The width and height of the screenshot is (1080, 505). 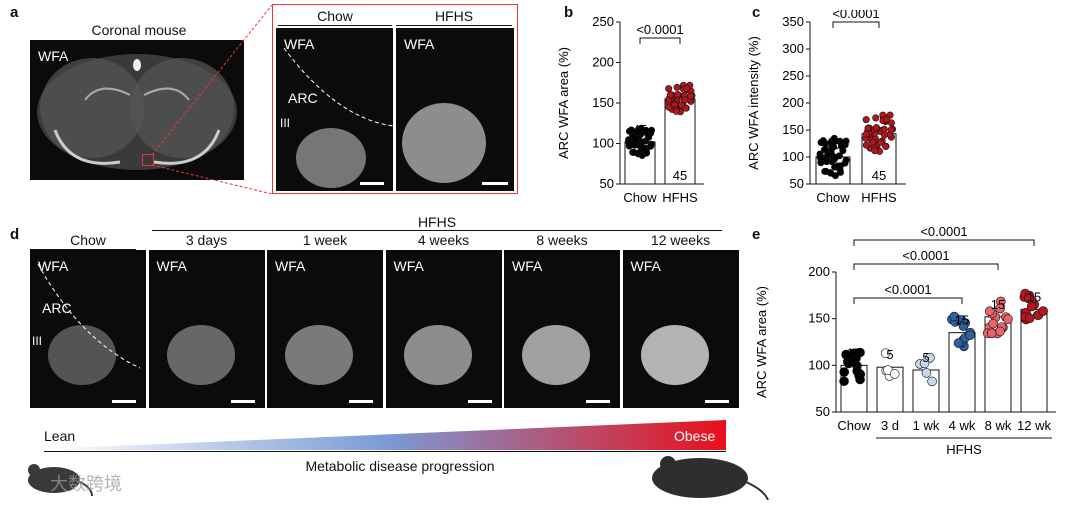 What do you see at coordinates (454, 16) in the screenshot?
I see `inset-hfhs-header: HFHS` at bounding box center [454, 16].